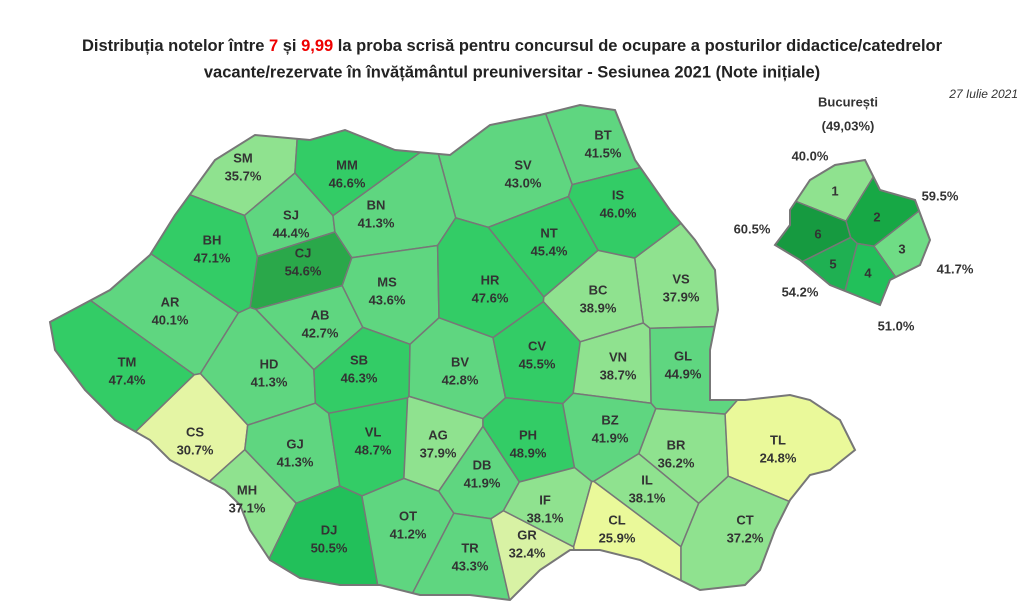 The image size is (1024, 607). What do you see at coordinates (329, 547) in the screenshot?
I see `county-value: 50.5%` at bounding box center [329, 547].